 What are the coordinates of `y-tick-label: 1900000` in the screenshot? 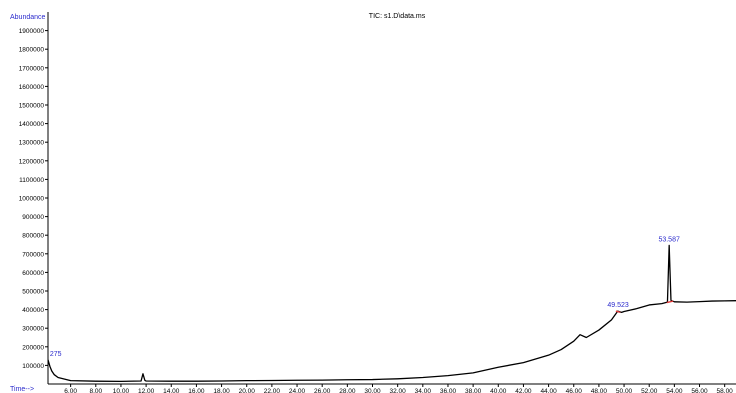 It's located at (32, 31).